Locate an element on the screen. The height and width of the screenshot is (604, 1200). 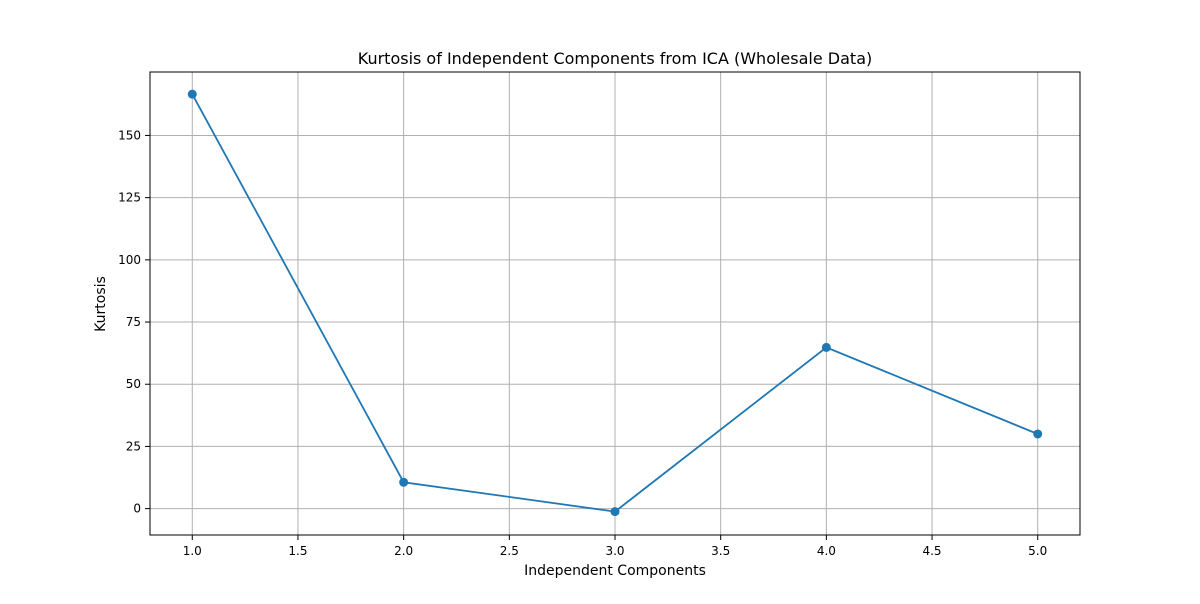
x-axis-label: Independent Components is located at coordinates (615, 571).